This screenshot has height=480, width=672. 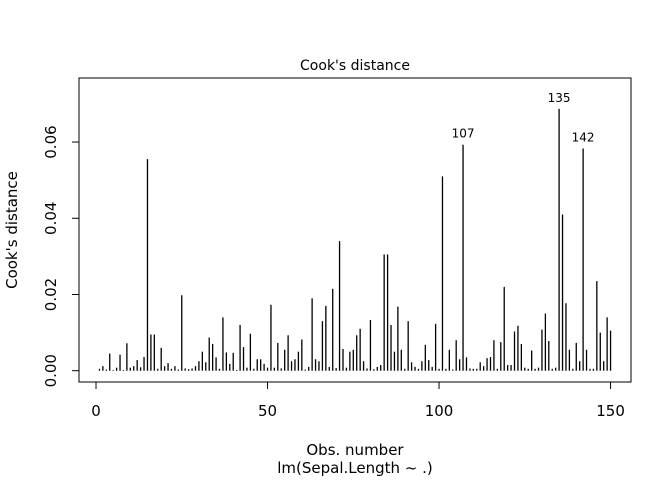 I want to click on x-tick-label: 150, so click(x=610, y=411).